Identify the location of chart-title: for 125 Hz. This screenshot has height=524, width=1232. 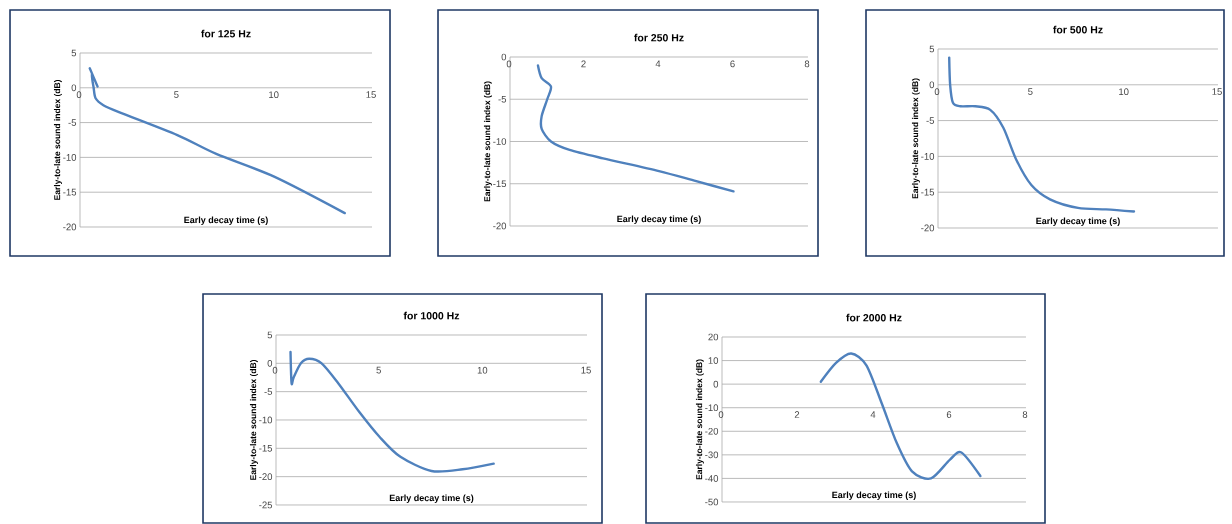
(226, 33).